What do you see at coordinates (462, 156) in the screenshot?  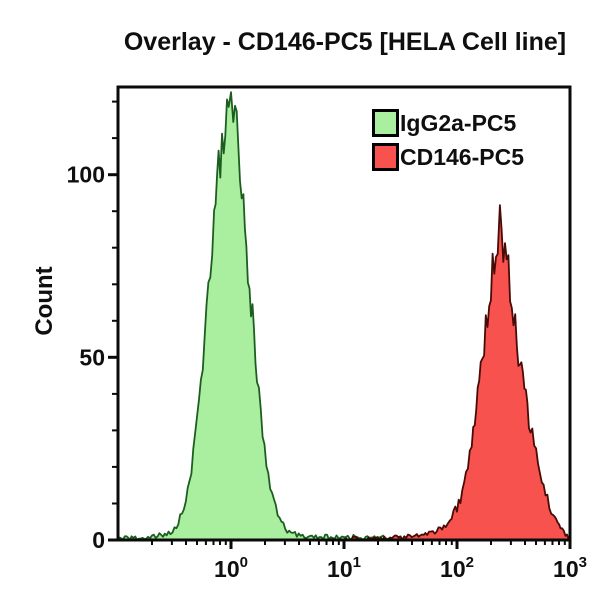 I see `legend-label-cd146: CD146-PC5` at bounding box center [462, 156].